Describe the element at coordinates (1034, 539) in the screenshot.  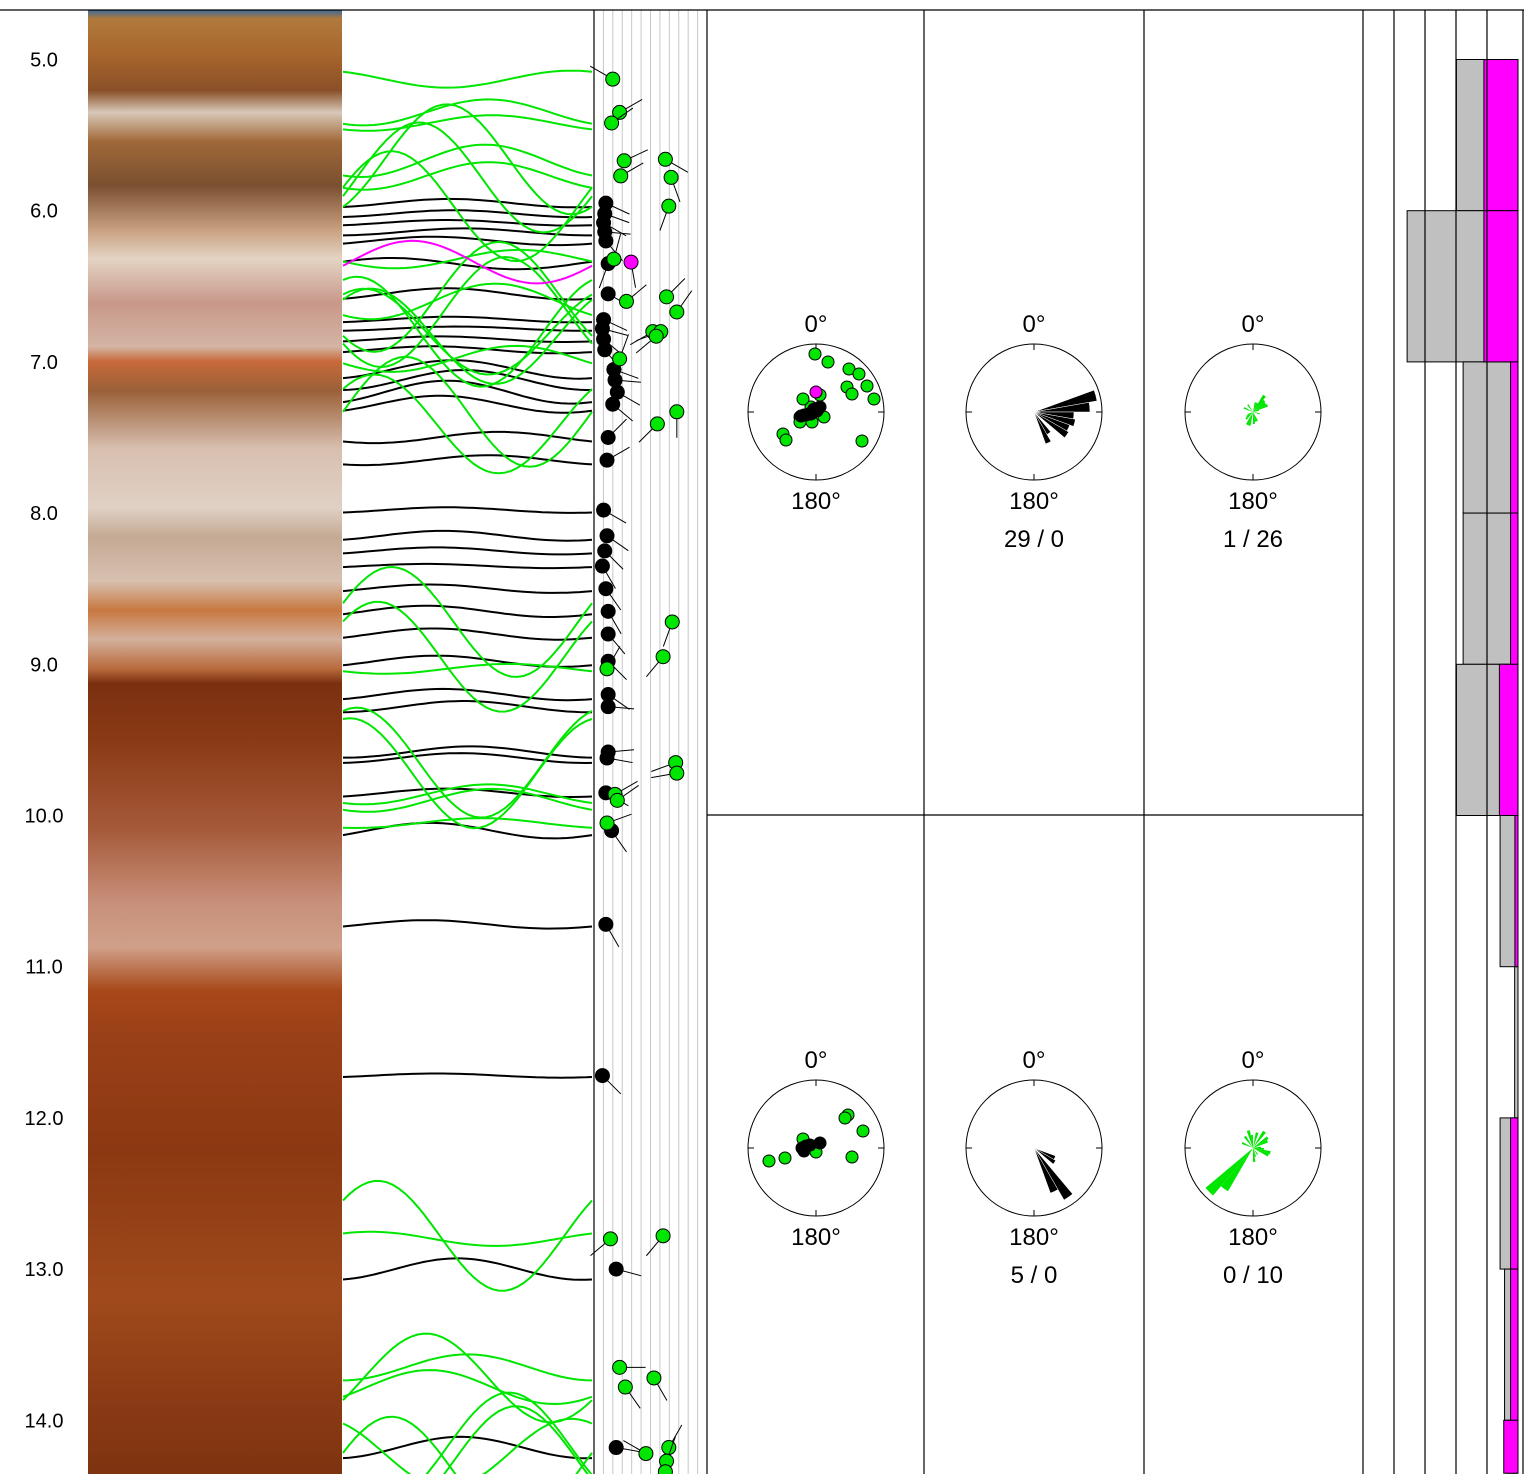
I see `count-label: 29 / 0` at that location.